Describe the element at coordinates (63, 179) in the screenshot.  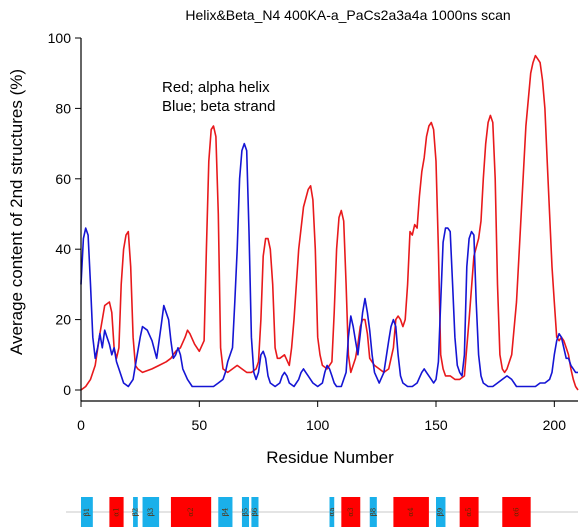
I see `y-tick-label: 60` at that location.